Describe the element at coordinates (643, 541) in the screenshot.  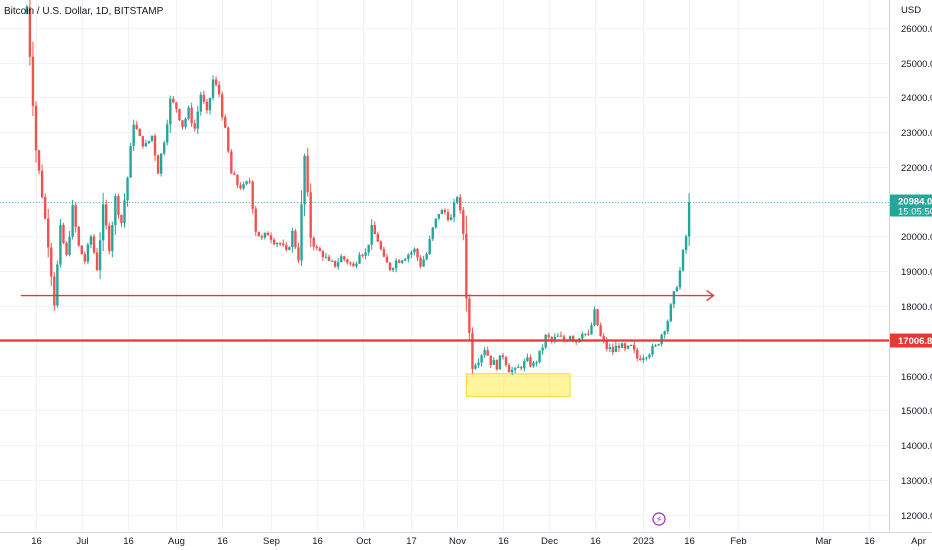
I see `x-tick-label: 2023` at that location.